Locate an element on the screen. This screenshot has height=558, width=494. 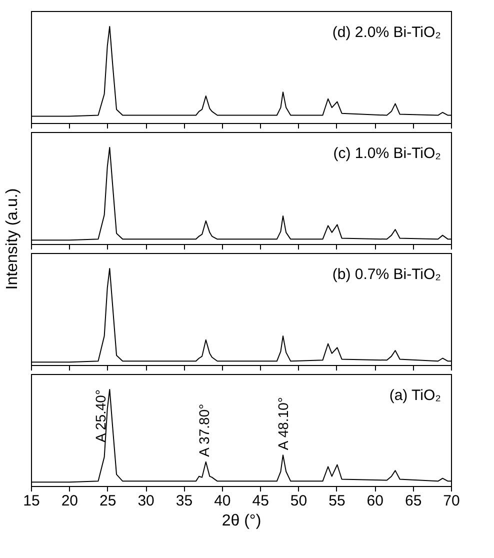
annotation: A 48.10° is located at coordinates (282, 423).